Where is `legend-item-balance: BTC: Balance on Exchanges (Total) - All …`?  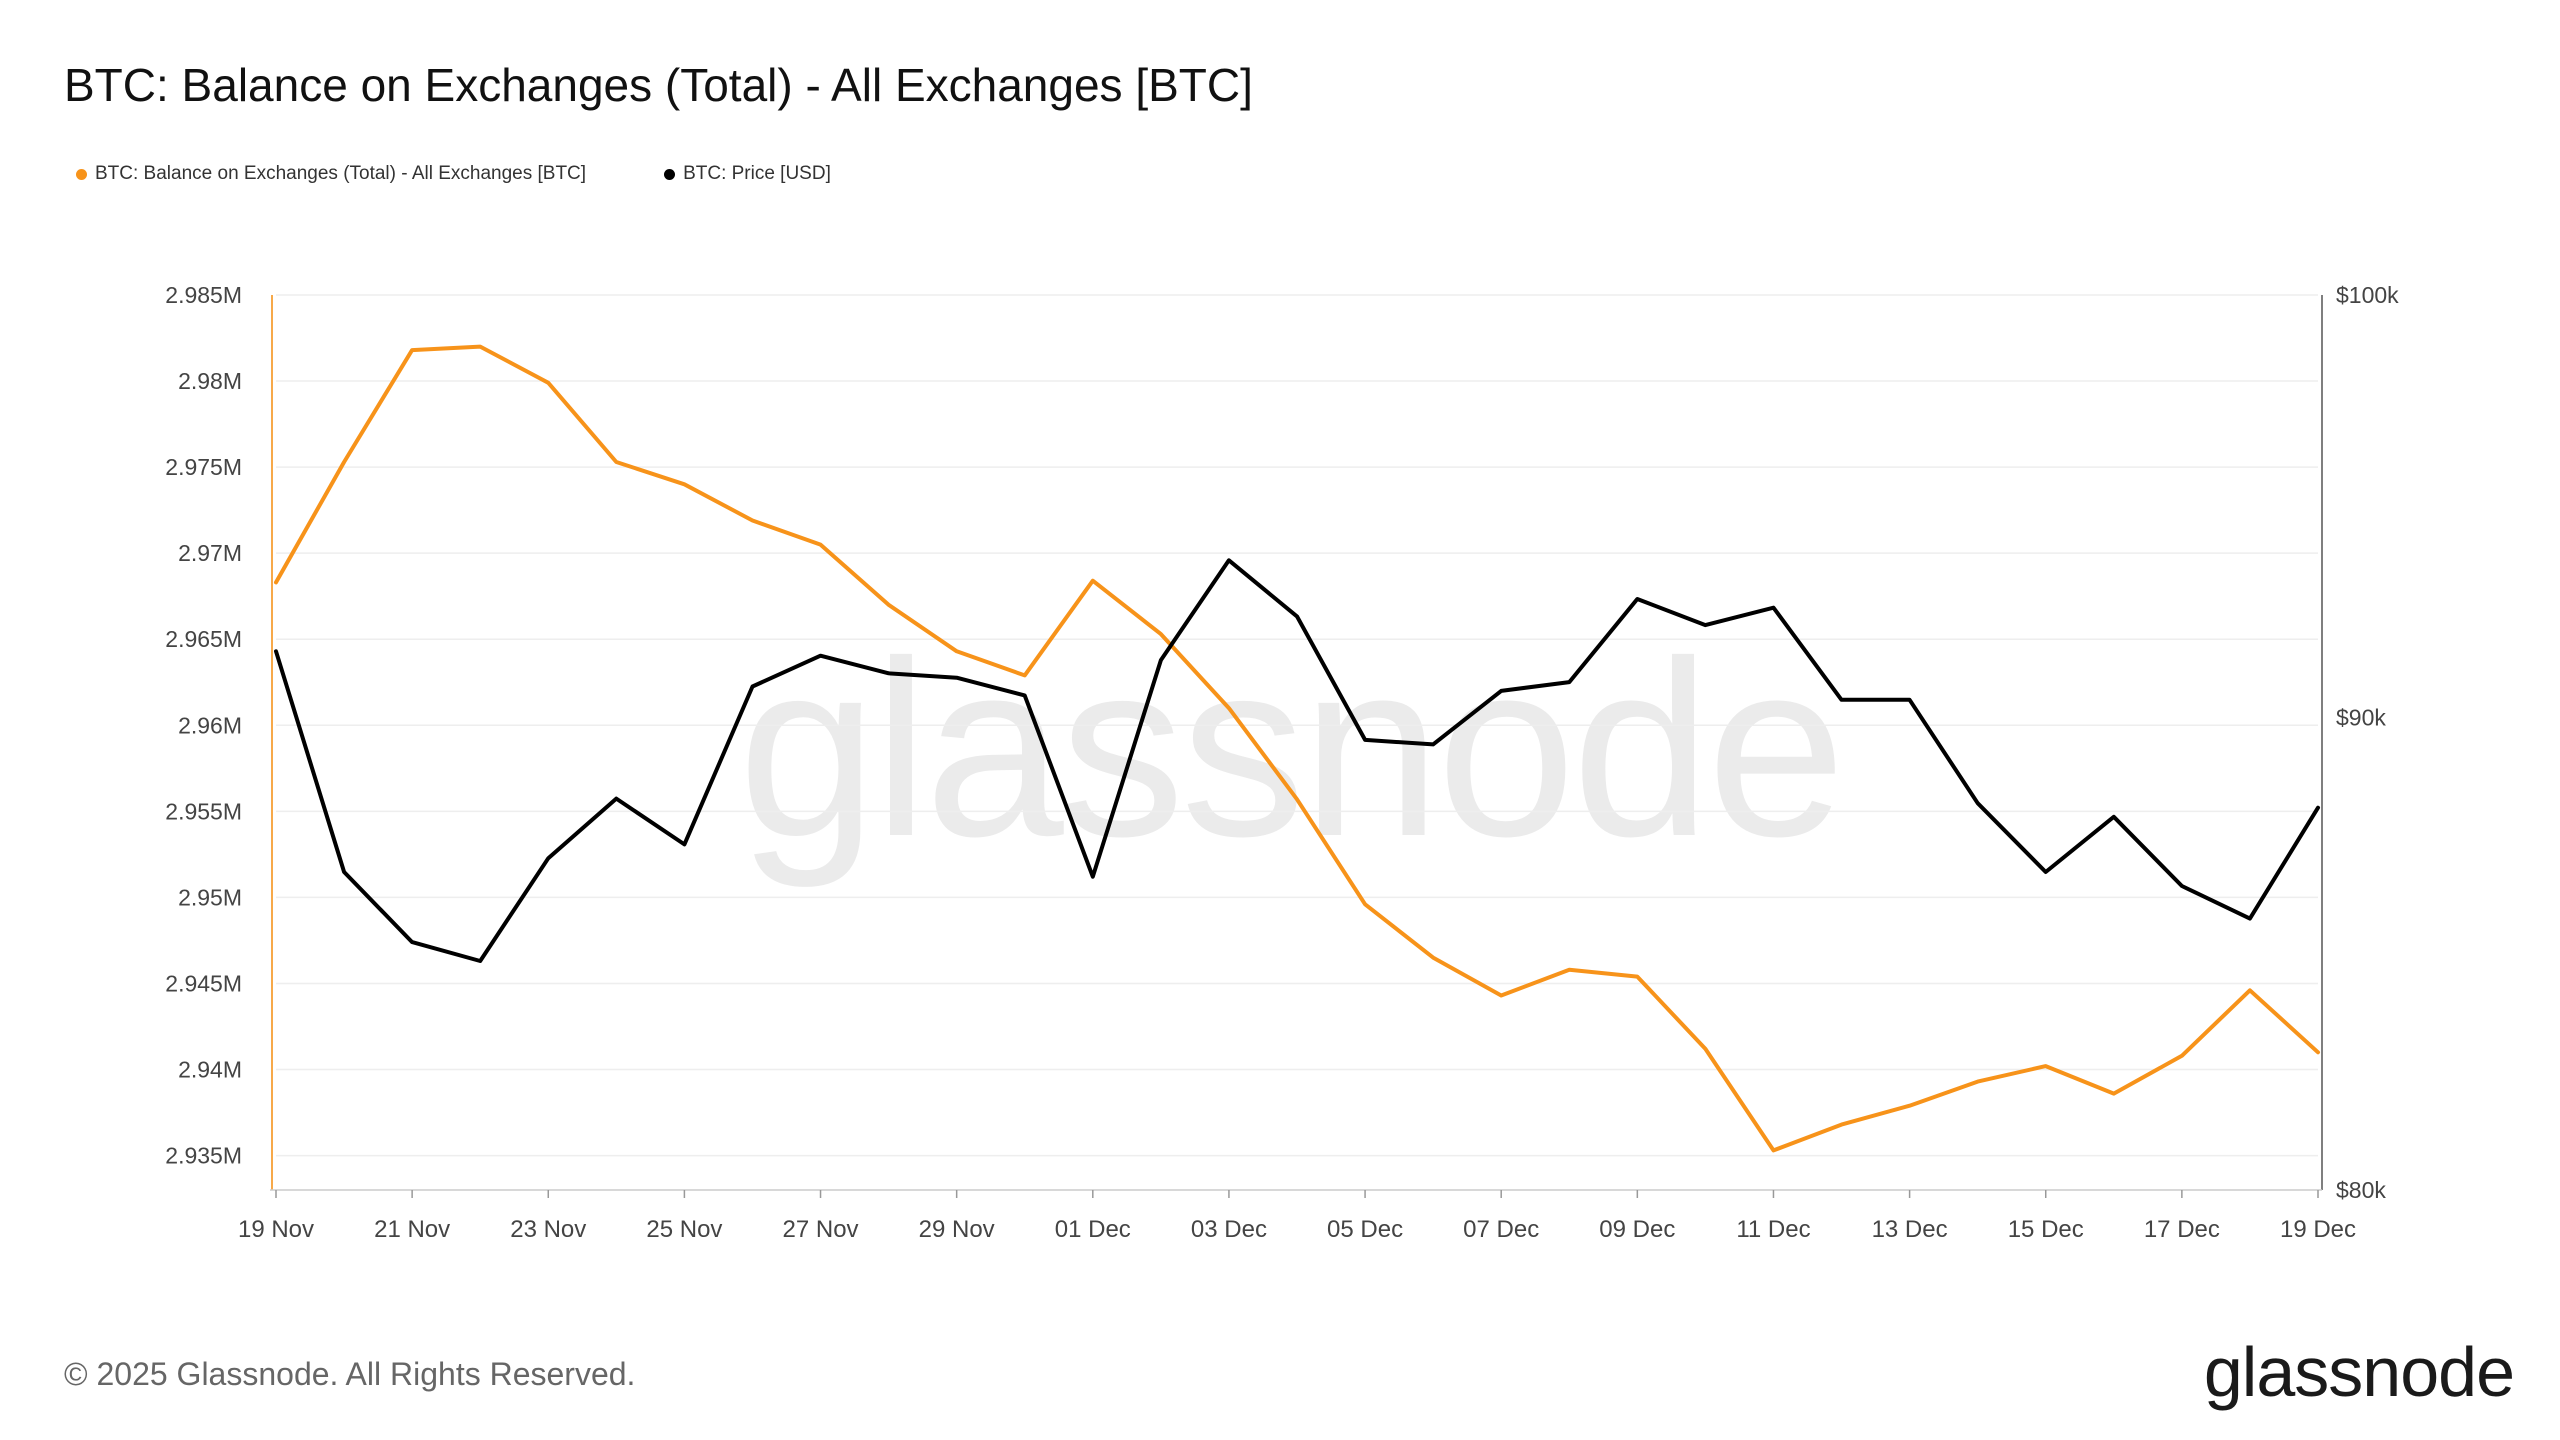
legend-item-balance: BTC: Balance on Exchanges (Total) - All … is located at coordinates (331, 174).